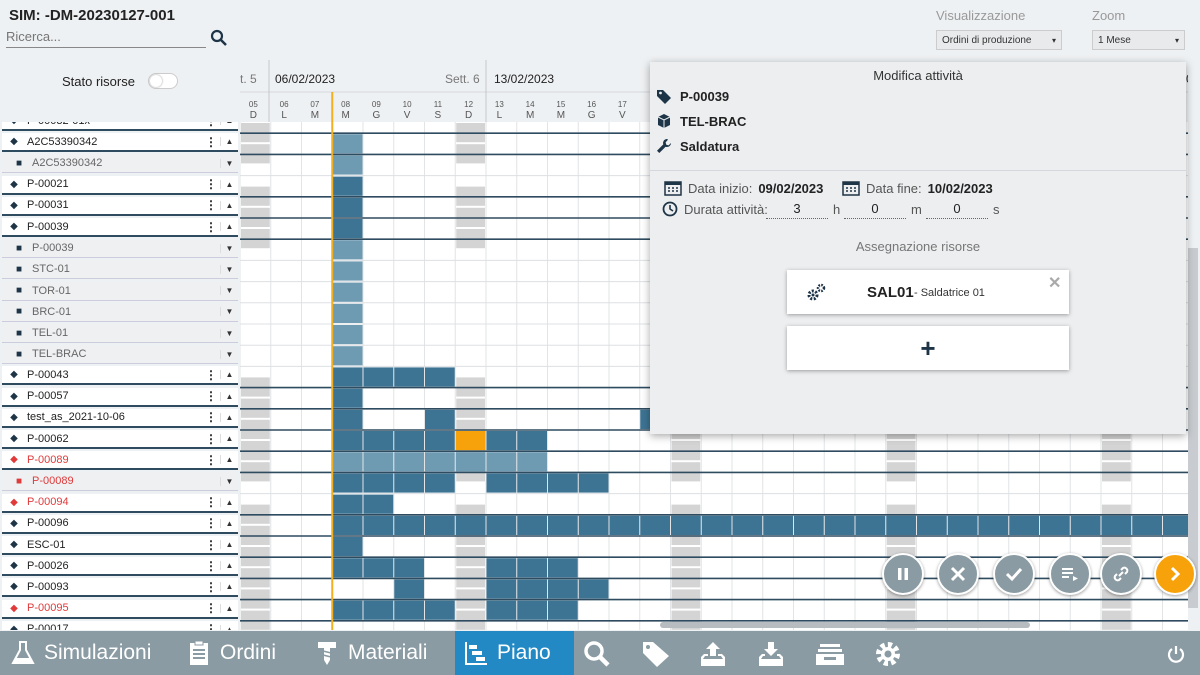 The width and height of the screenshot is (1200, 675). I want to click on list-item-order: ◆ P-00021 ⋮ ▲, so click(120, 185).